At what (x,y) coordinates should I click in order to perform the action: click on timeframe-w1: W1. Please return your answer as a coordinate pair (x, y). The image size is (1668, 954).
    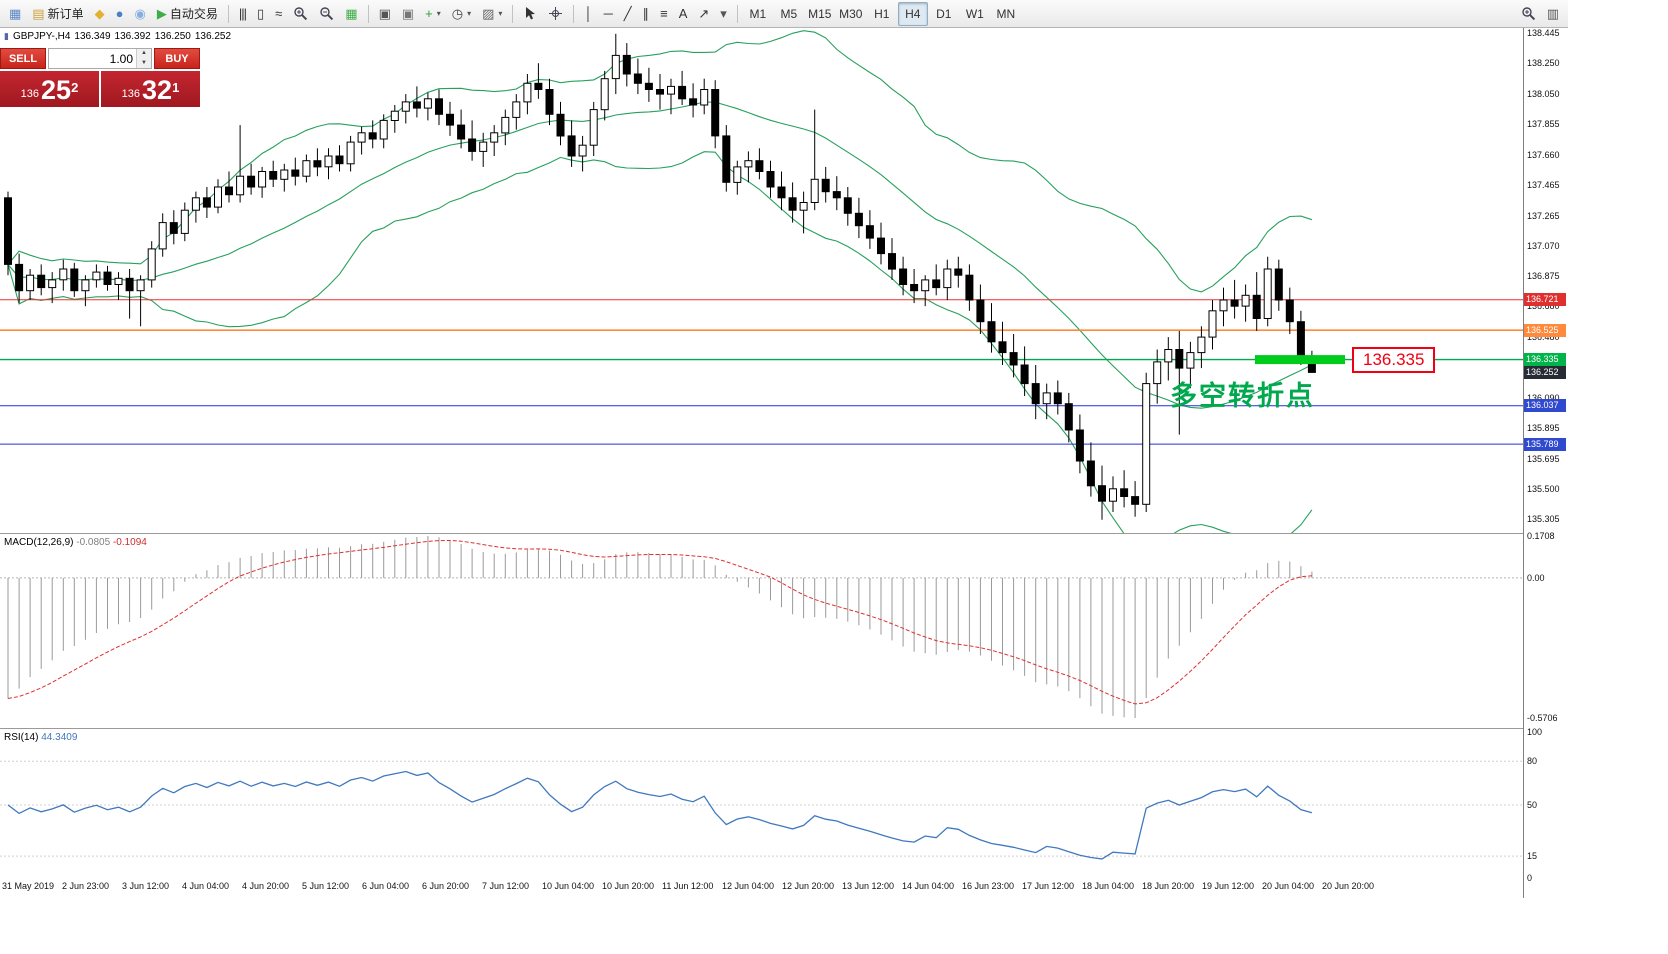
    Looking at the image, I should click on (974, 13).